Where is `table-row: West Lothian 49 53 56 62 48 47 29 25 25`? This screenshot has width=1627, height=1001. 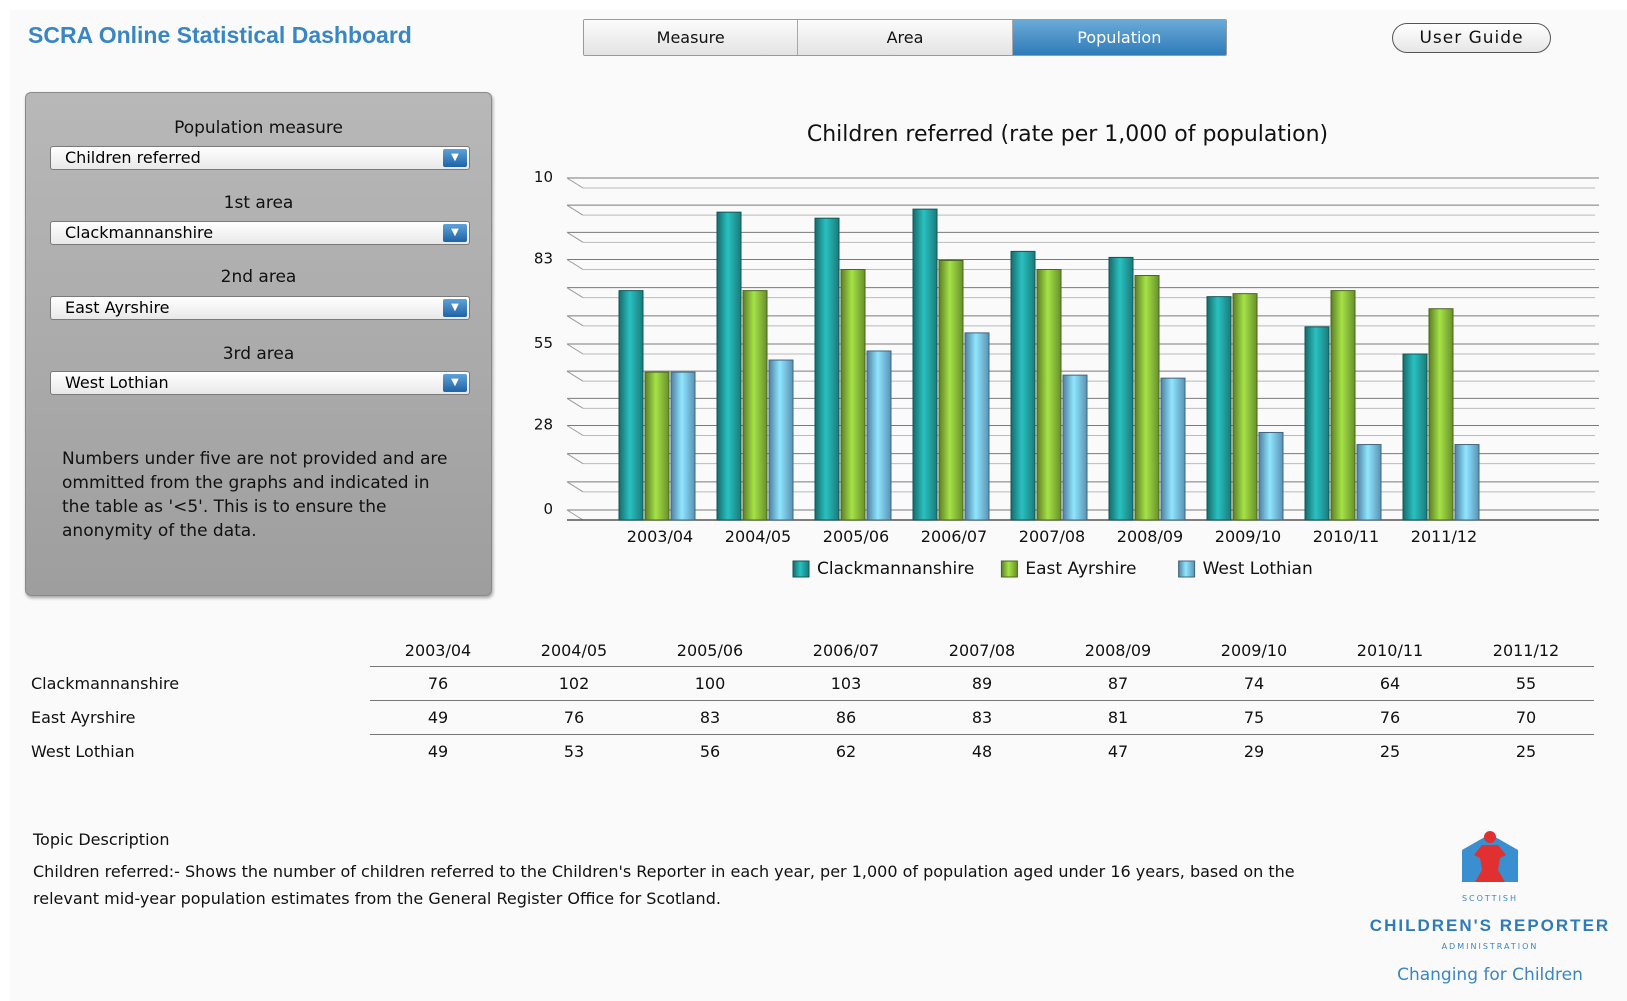 table-row: West Lothian 49 53 56 62 48 47 29 25 25 is located at coordinates (812, 752).